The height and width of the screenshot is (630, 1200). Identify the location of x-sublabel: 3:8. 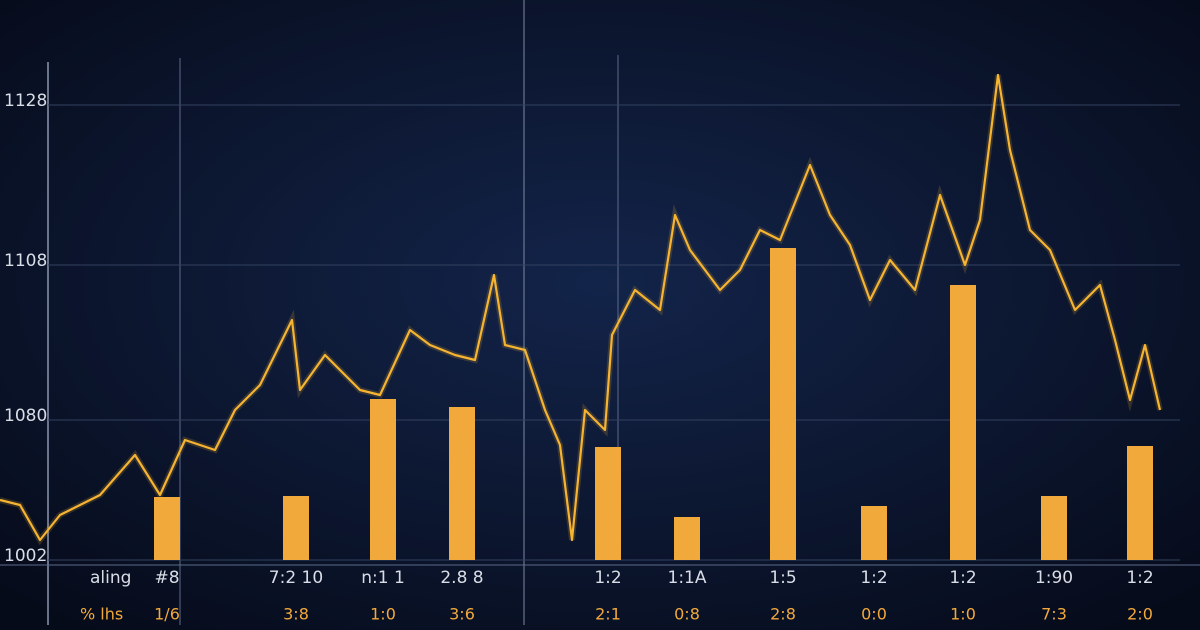
(296, 614).